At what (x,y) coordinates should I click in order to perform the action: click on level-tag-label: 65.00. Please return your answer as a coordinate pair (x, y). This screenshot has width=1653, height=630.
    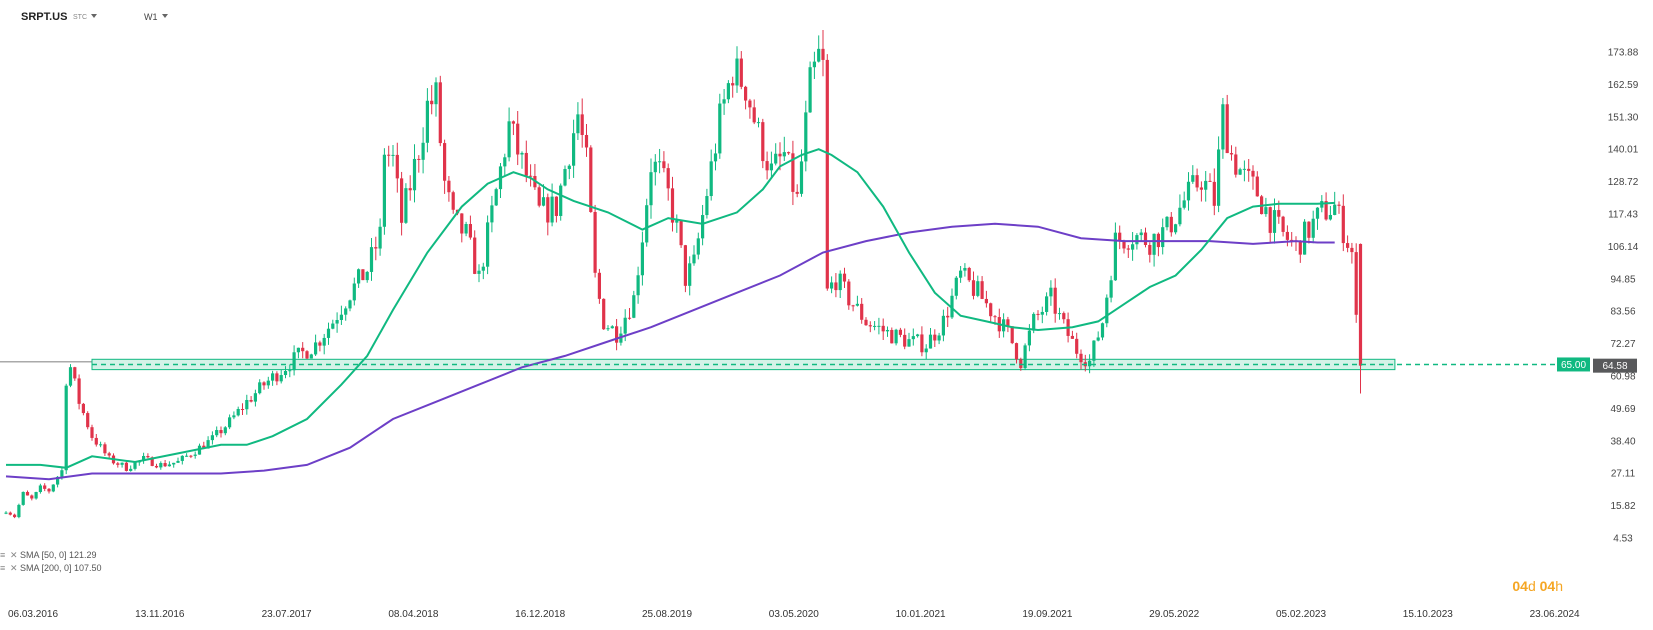
    Looking at the image, I should click on (1573, 365).